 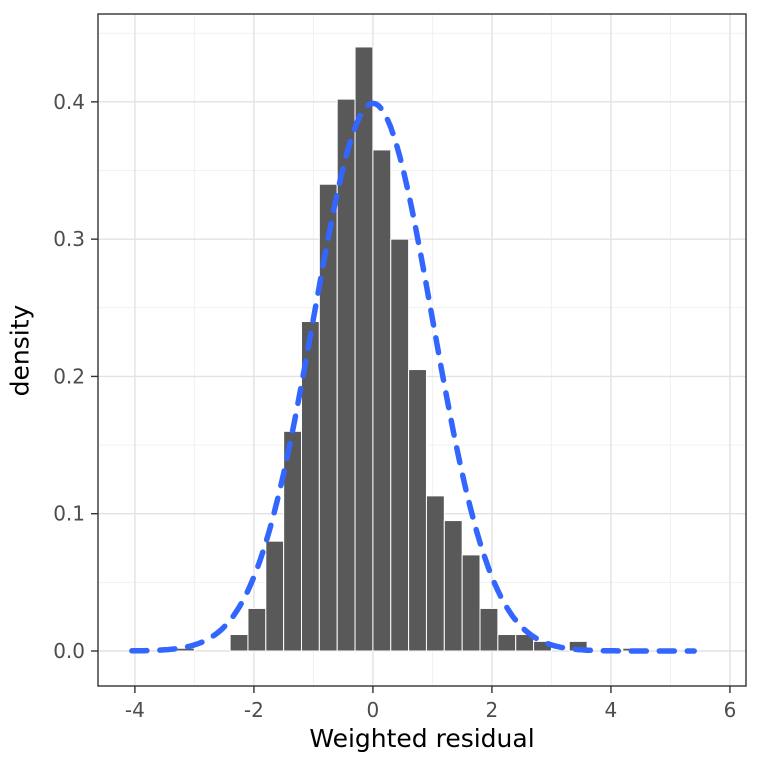 What do you see at coordinates (373, 710) in the screenshot?
I see `x-tick-label: 0` at bounding box center [373, 710].